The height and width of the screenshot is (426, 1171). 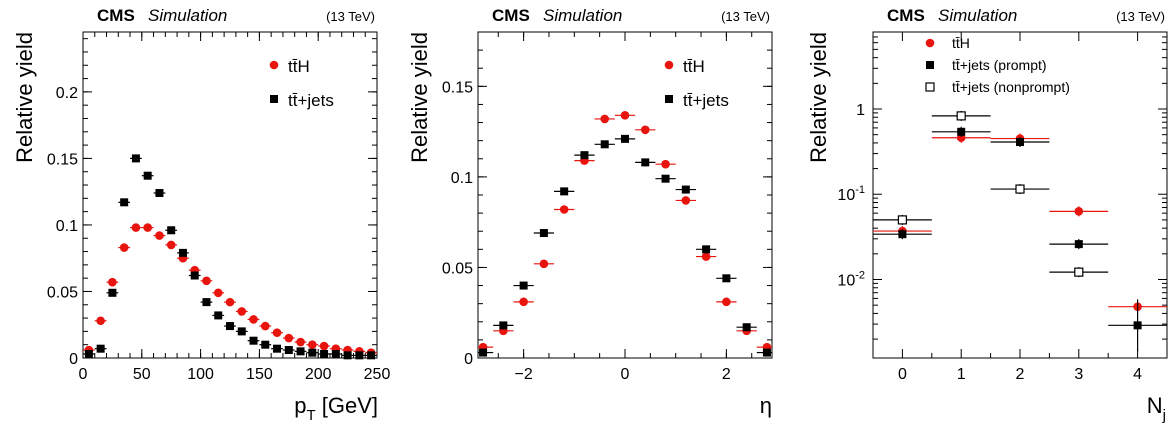 What do you see at coordinates (745, 16) in the screenshot?
I see `energy-label: (13 TeV)` at bounding box center [745, 16].